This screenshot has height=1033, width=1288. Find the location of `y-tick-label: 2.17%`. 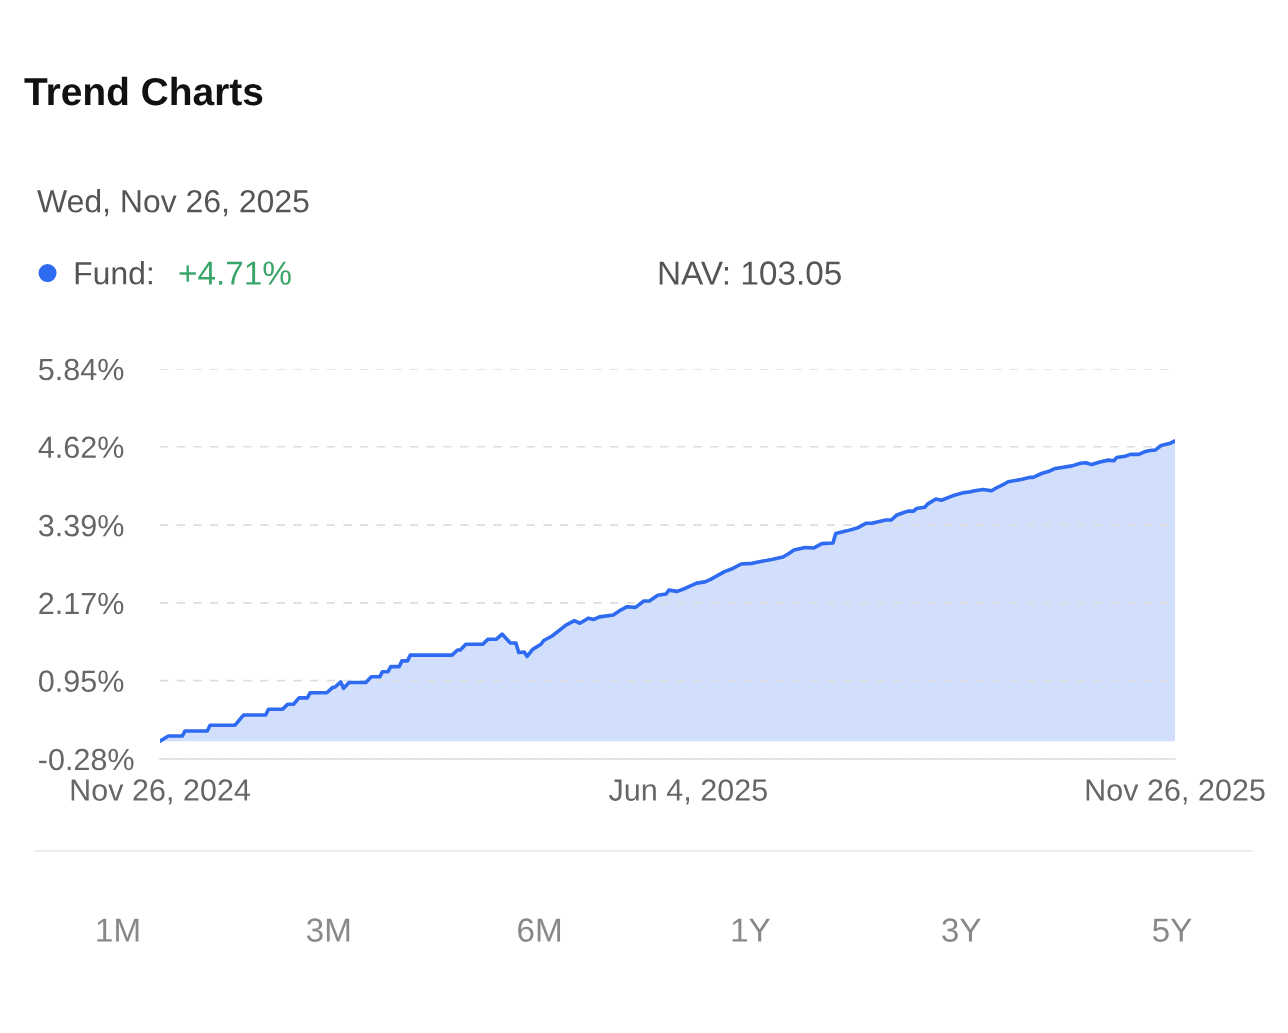

y-tick-label: 2.17% is located at coordinates (81, 603).